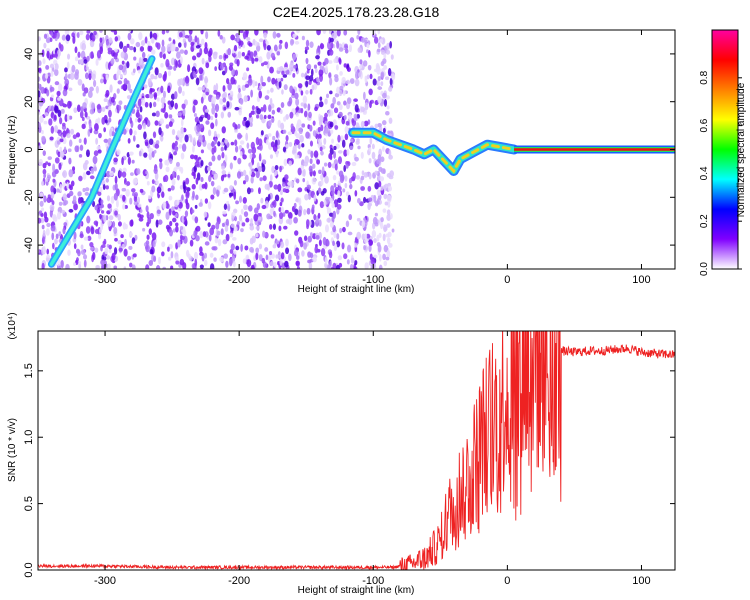 The width and height of the screenshot is (750, 600). Describe the element at coordinates (641, 280) in the screenshot. I see `top-x-tick-label: 100` at that location.